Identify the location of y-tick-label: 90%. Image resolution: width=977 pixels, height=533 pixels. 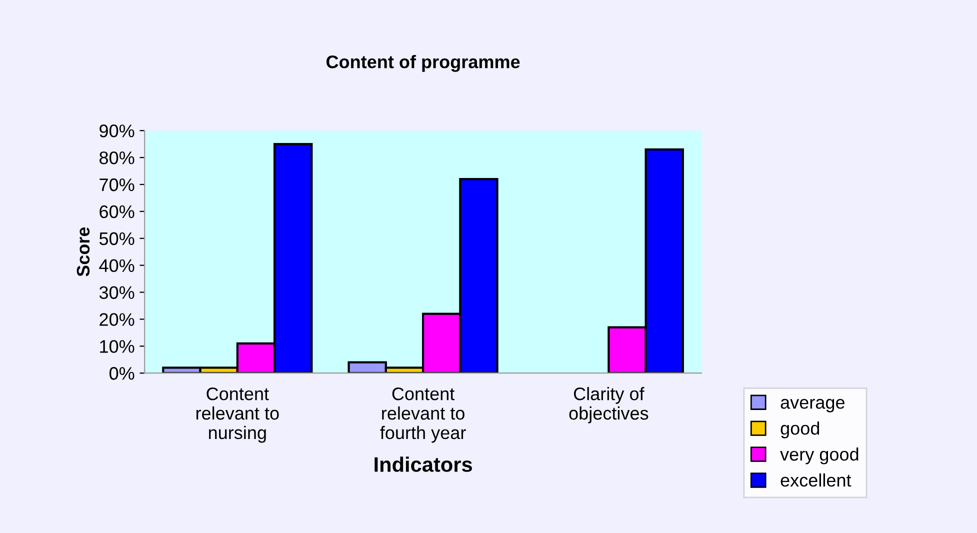
(117, 131).